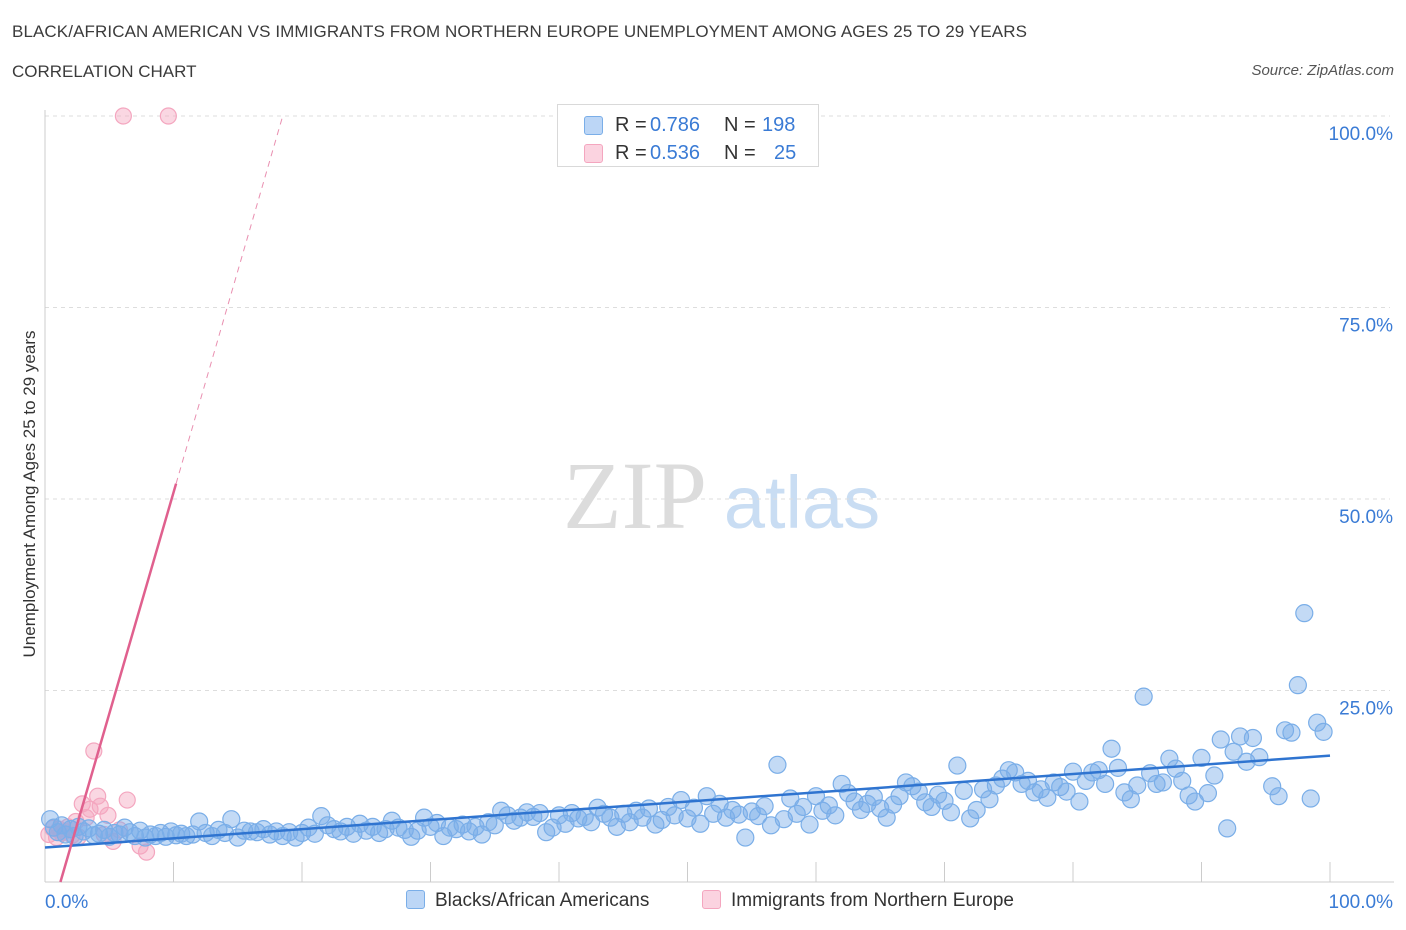 The width and height of the screenshot is (1406, 930). What do you see at coordinates (1361, 902) in the screenshot?
I see `x-tick-label: 100.0%` at bounding box center [1361, 902].